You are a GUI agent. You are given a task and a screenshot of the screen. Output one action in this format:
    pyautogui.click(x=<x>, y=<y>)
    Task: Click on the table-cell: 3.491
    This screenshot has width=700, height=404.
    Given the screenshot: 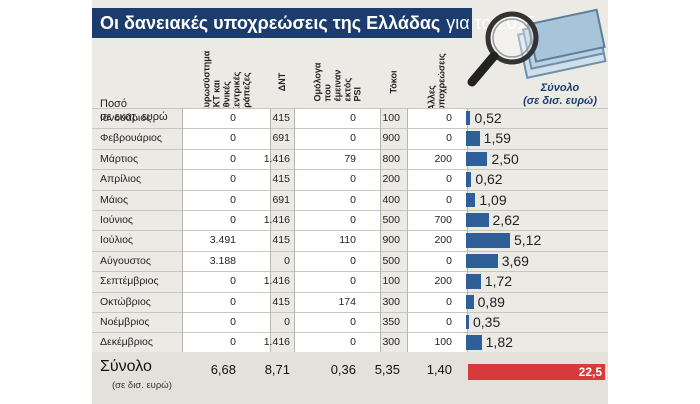 What is the action you would take?
    pyautogui.click(x=222, y=240)
    